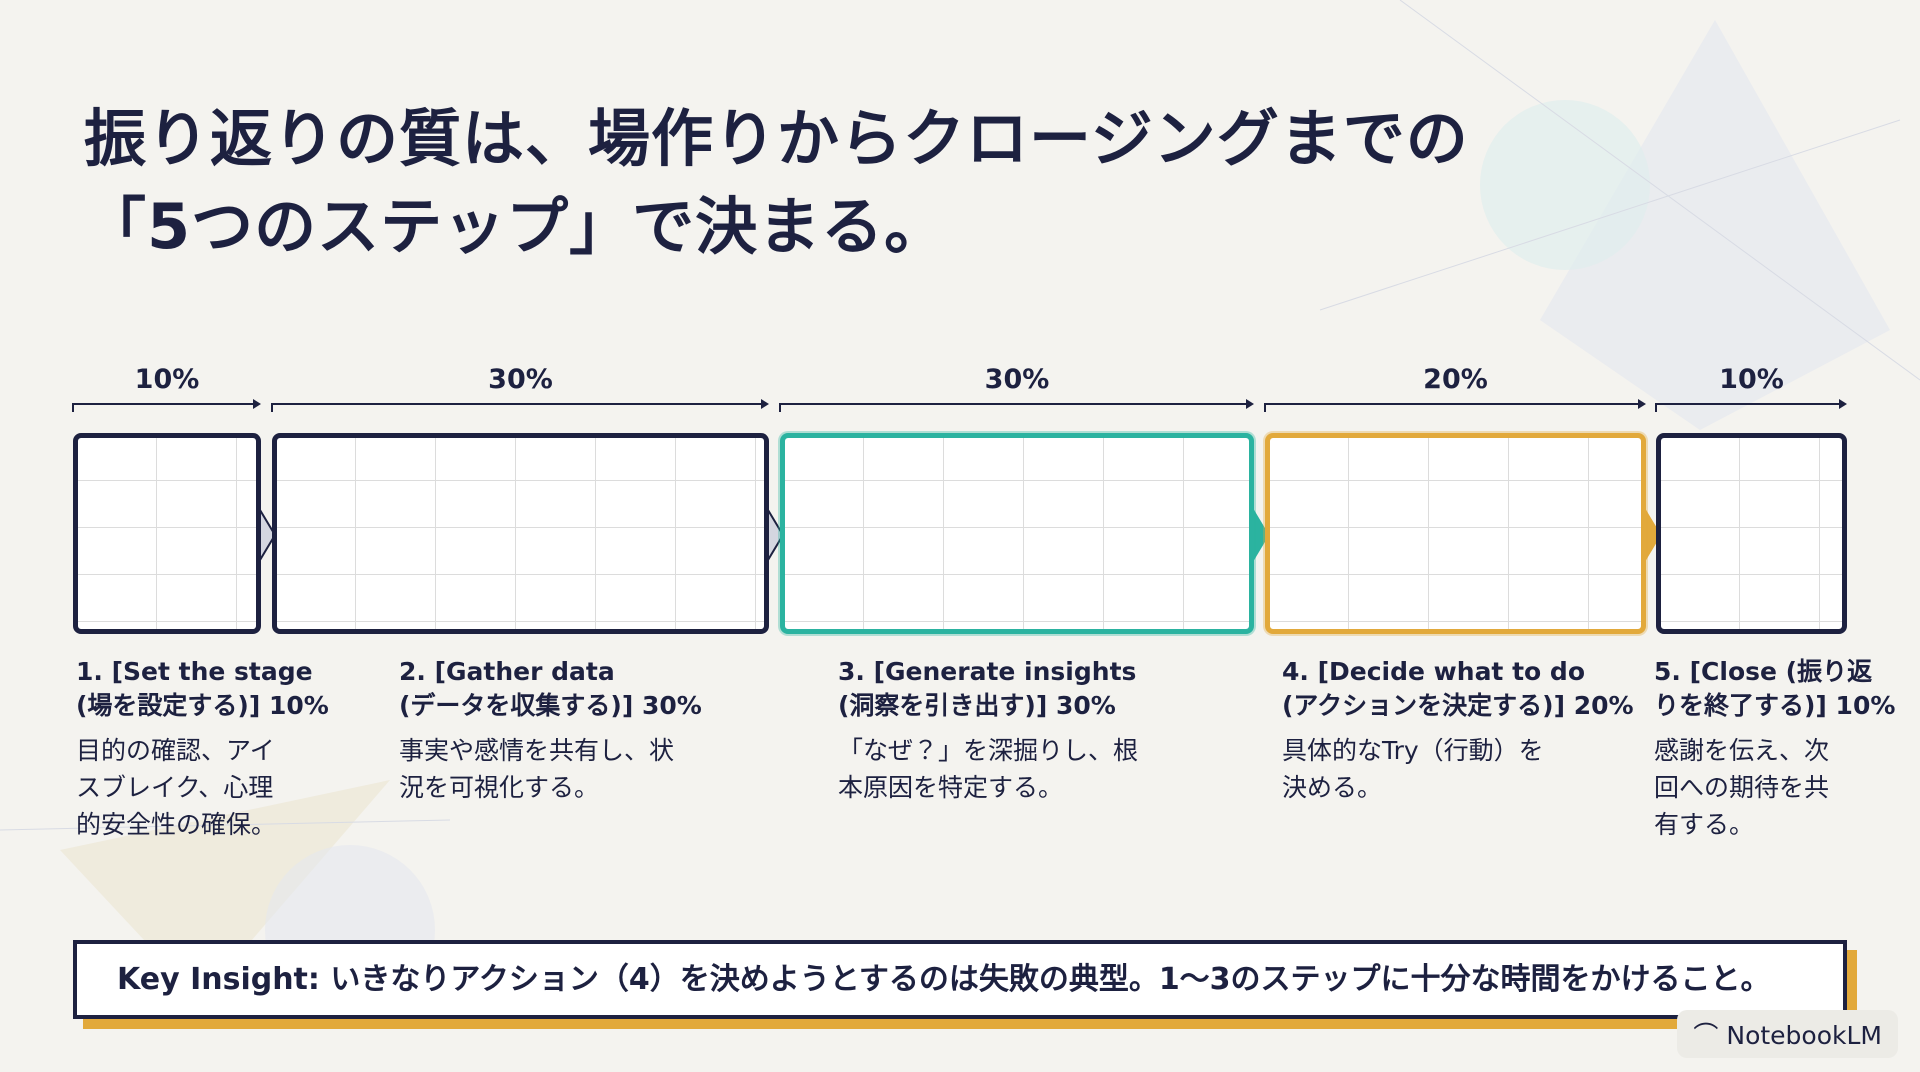 The image size is (1920, 1072). I want to click on step-description-line: 況を可視化する。, so click(499, 787).